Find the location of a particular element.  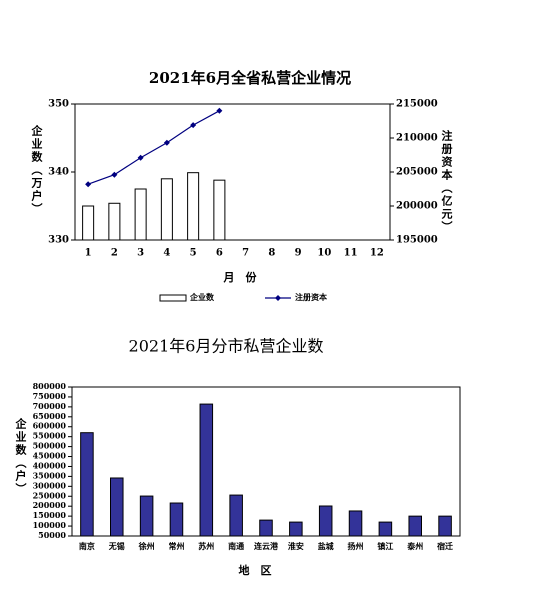

y-tick-label: 500000 is located at coordinates (50, 446).